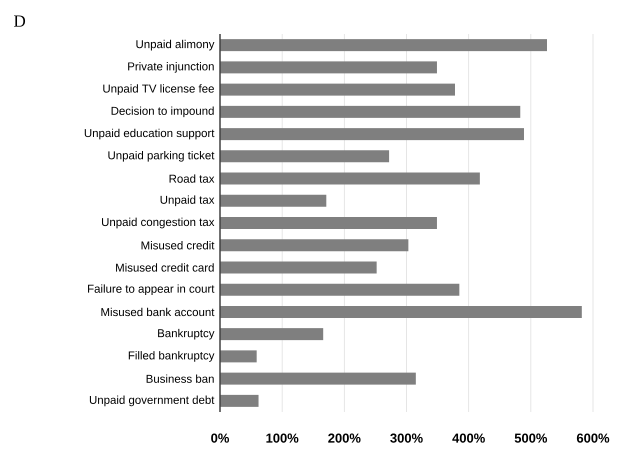 This screenshot has height=472, width=622. What do you see at coordinates (180, 378) in the screenshot?
I see `y-tick-label: Business ban` at bounding box center [180, 378].